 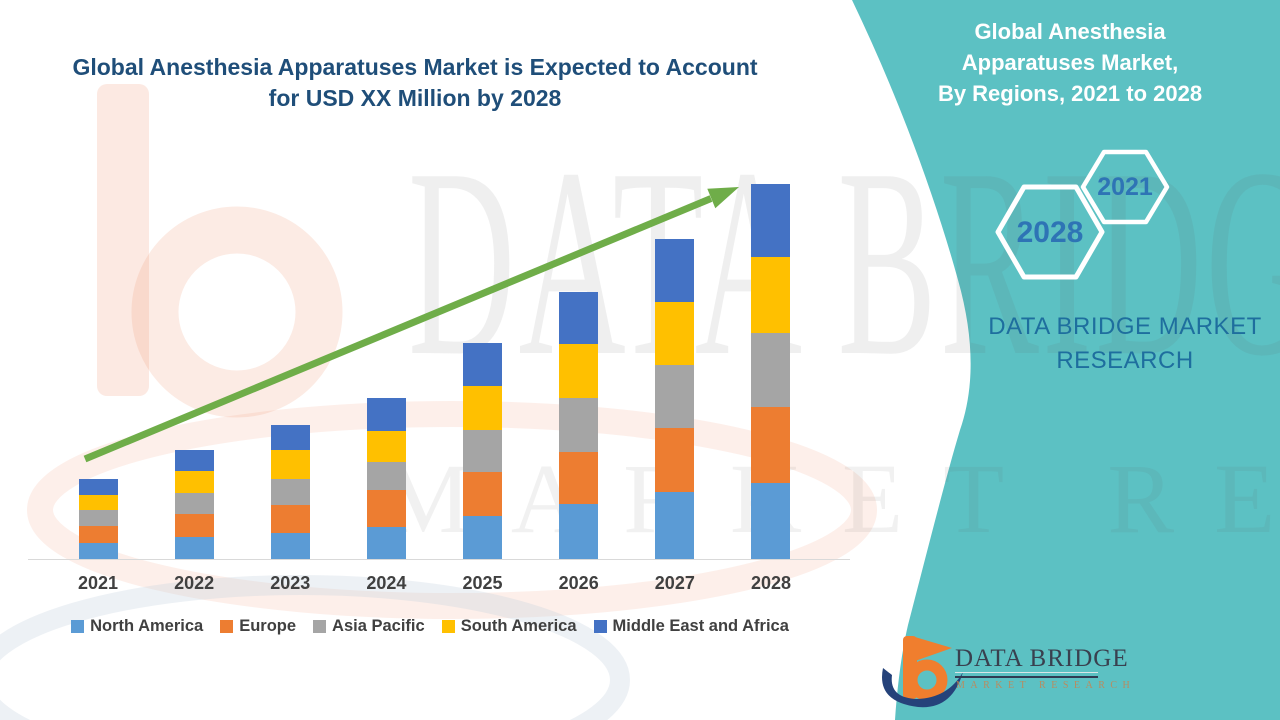 I want to click on bar-segment-2028-asia-pacific, so click(x=771, y=370).